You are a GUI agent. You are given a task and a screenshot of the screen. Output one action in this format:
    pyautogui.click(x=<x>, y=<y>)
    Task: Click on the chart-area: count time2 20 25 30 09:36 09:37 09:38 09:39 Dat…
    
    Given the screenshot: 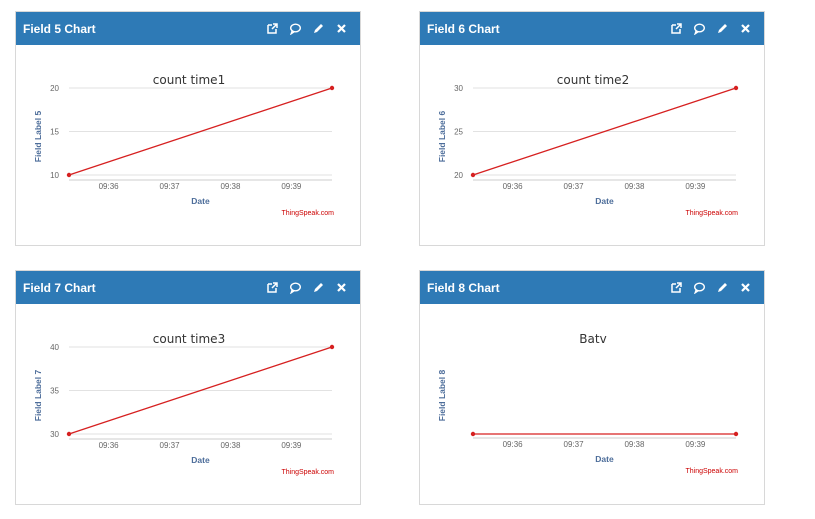 What is the action you would take?
    pyautogui.click(x=593, y=146)
    